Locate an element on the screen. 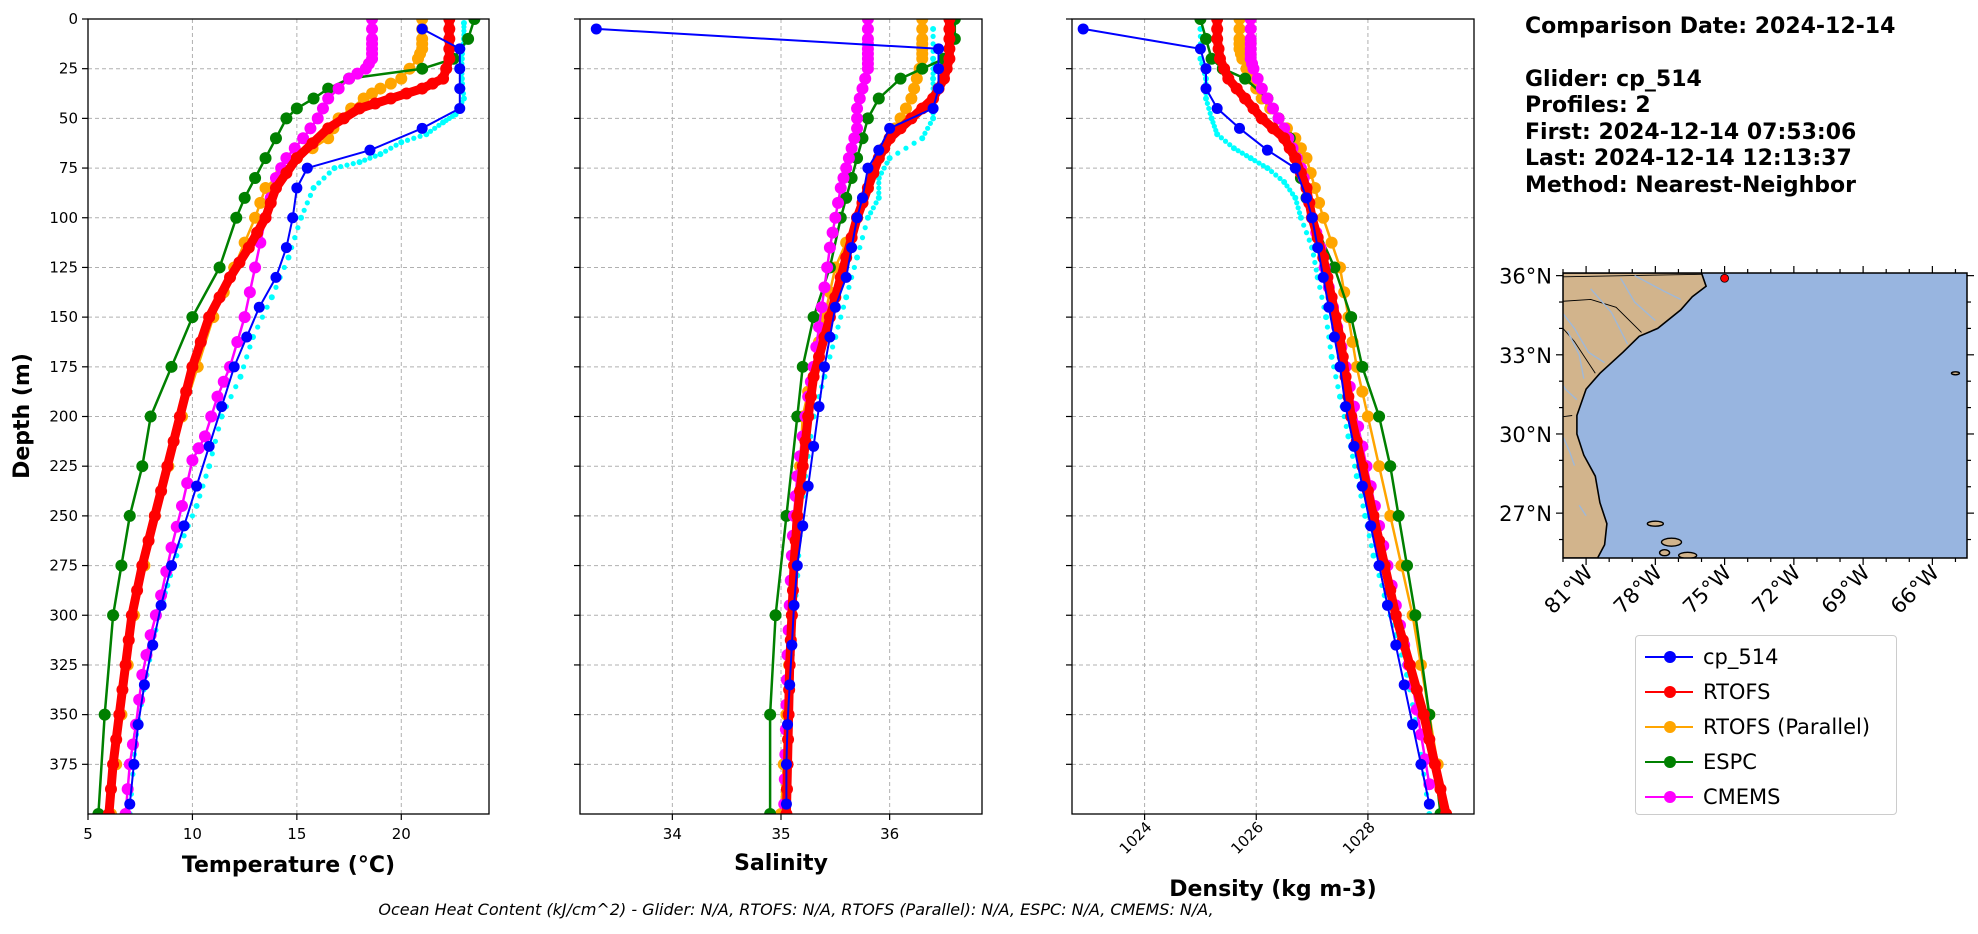 This screenshot has height=934, width=1978. island is located at coordinates (1664, 553).